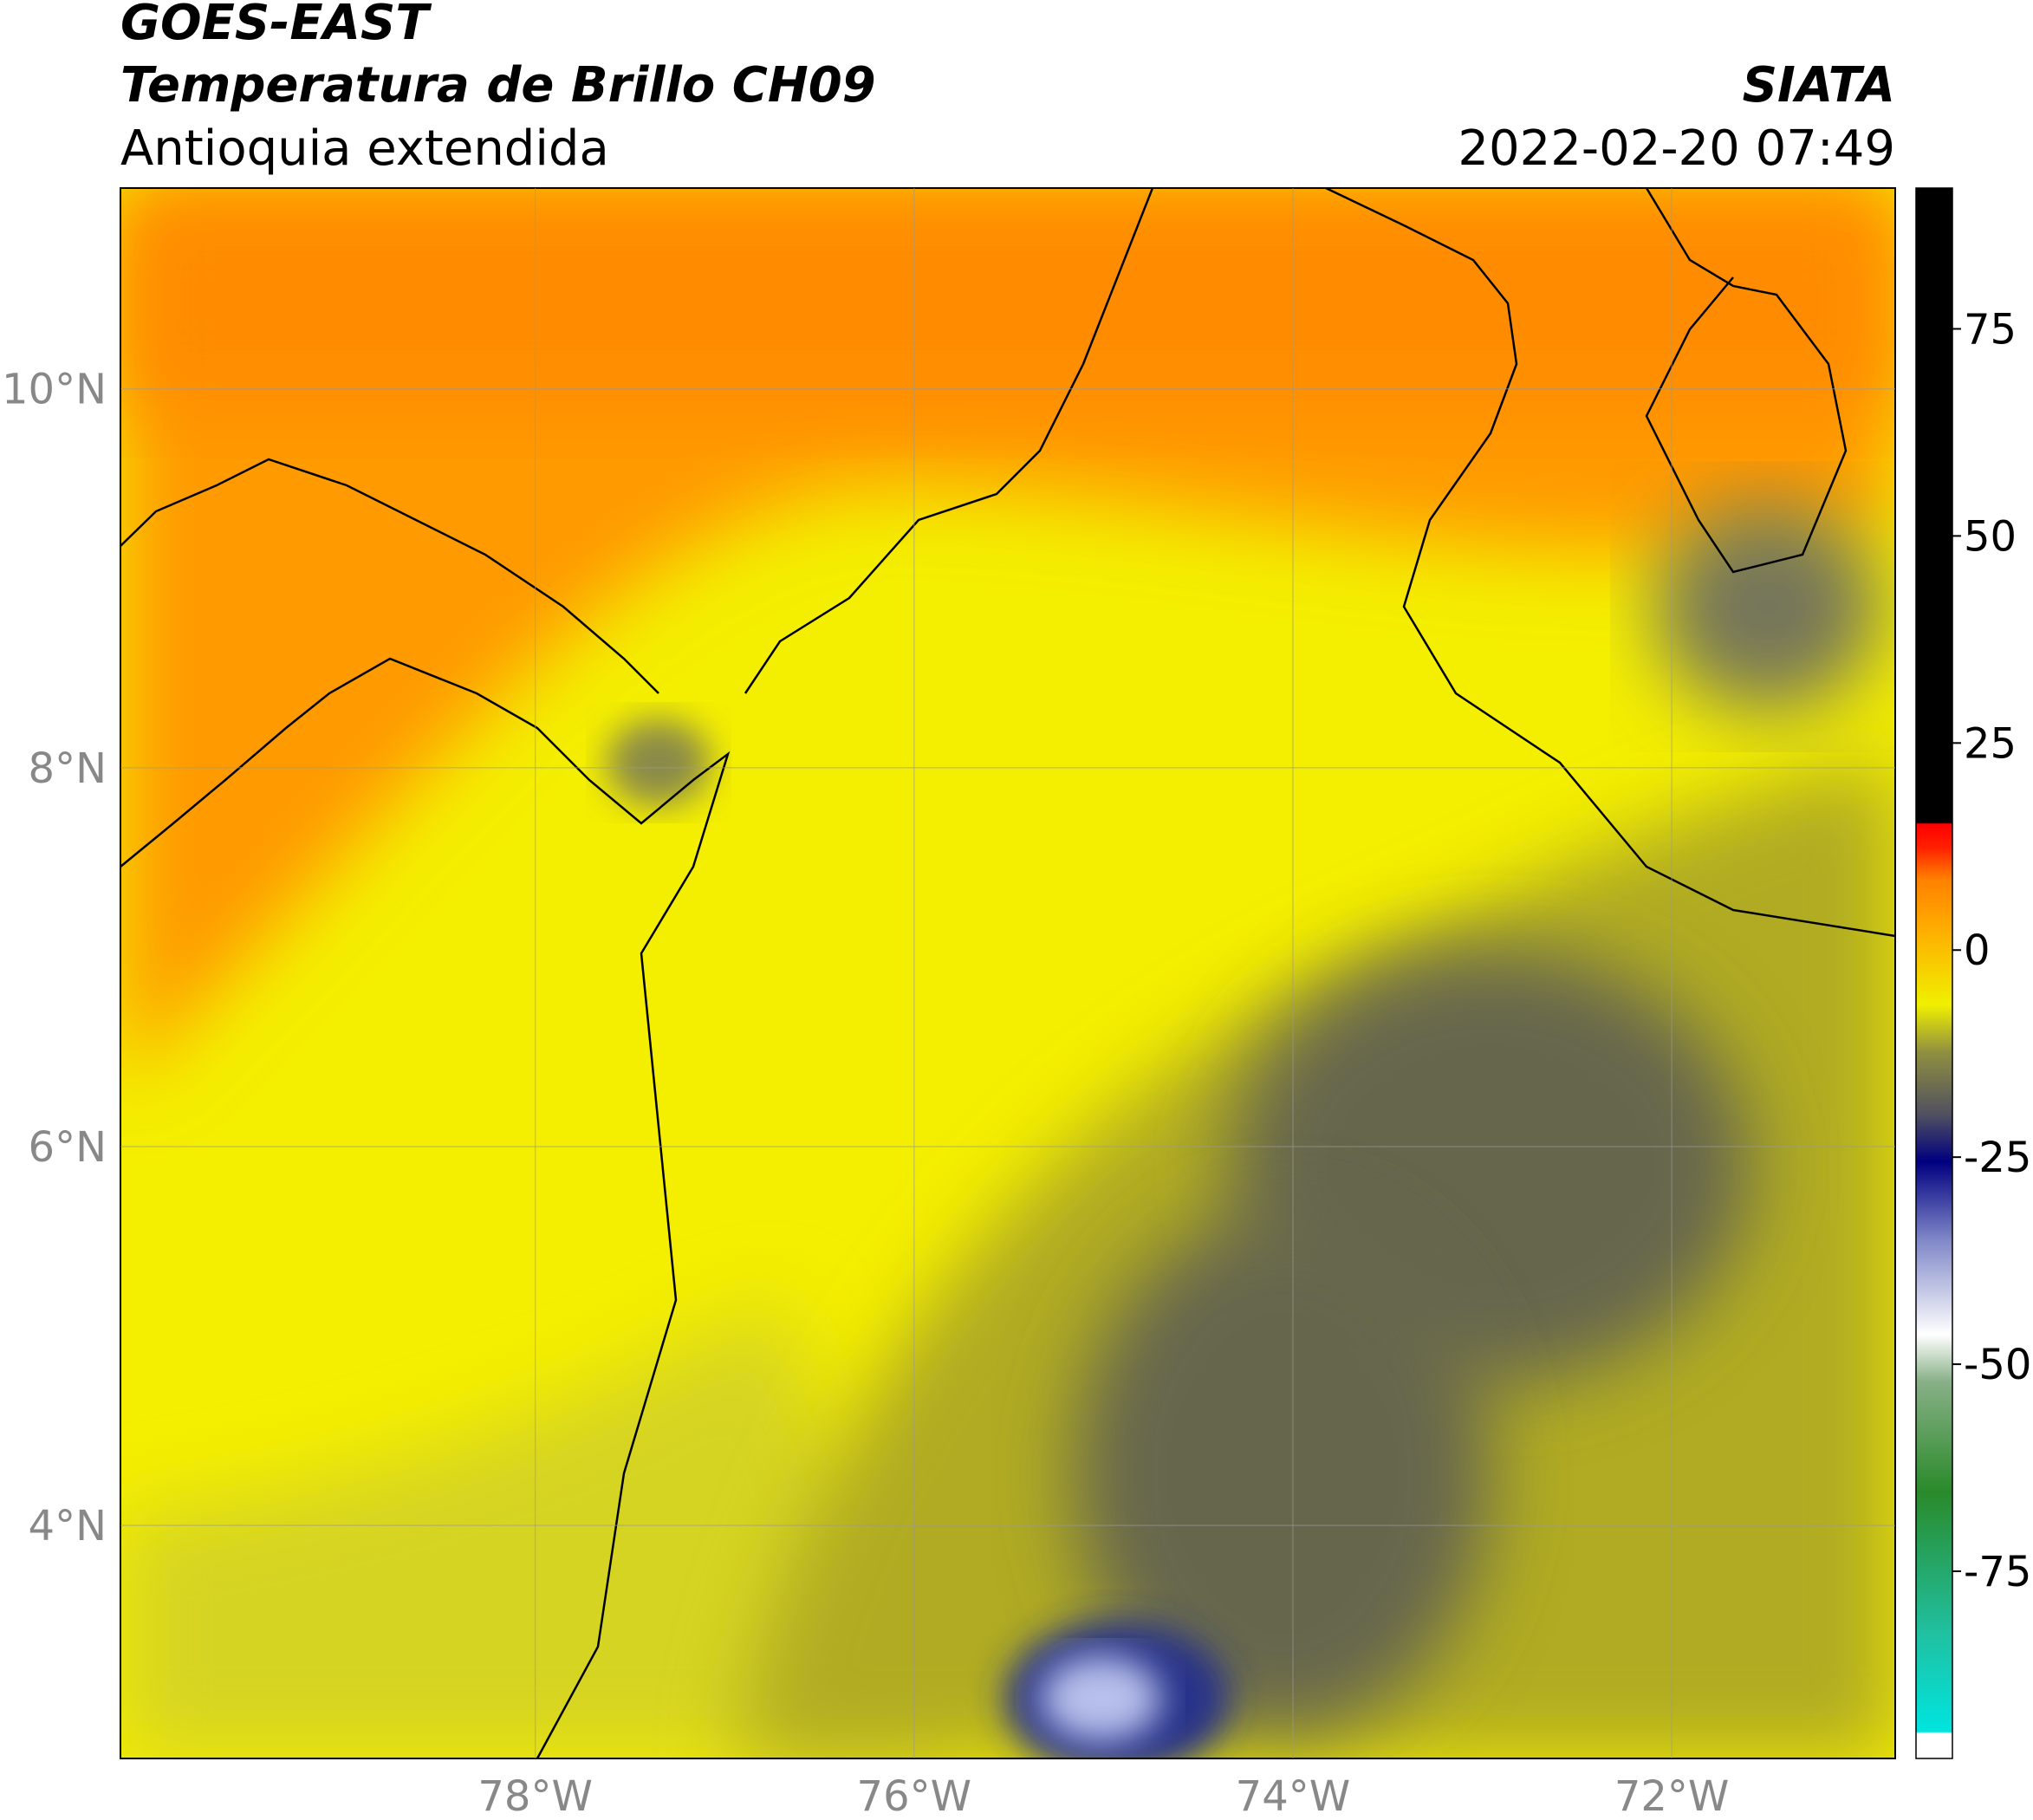  Describe the element at coordinates (54, 390) in the screenshot. I see `y-tick-label: 10°N` at that location.